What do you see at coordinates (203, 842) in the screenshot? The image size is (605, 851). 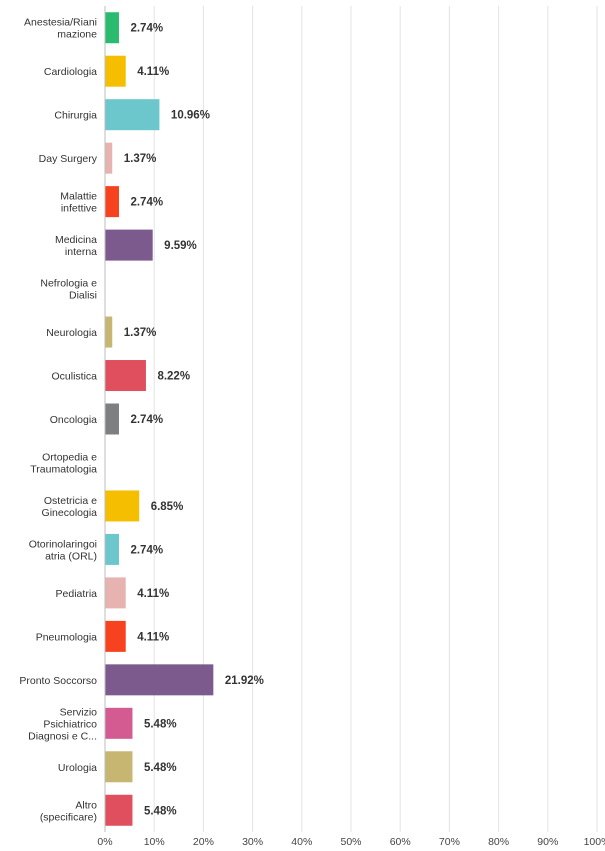 I see `x-tick-label: 20%` at bounding box center [203, 842].